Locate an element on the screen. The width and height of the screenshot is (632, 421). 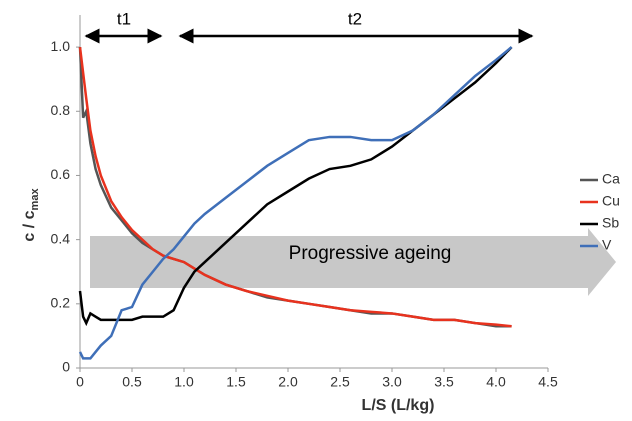
x-tick-label: 3.0 is located at coordinates (392, 382).